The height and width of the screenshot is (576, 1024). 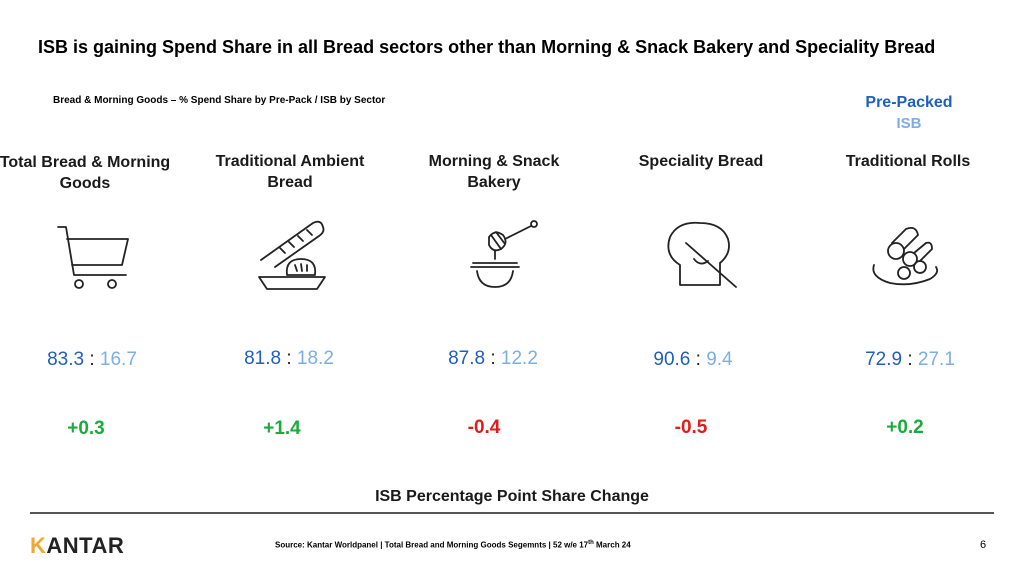 I want to click on sector-header-rolls: Traditional Rolls, so click(x=908, y=161).